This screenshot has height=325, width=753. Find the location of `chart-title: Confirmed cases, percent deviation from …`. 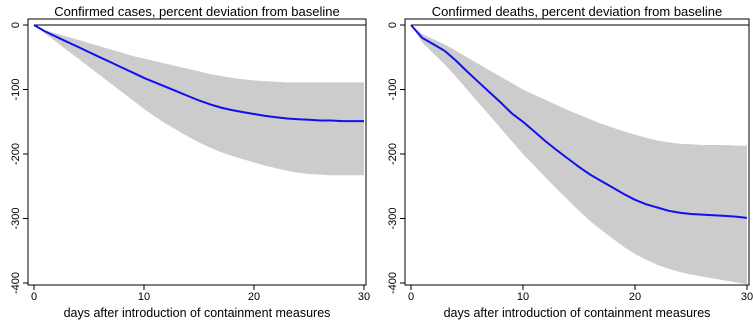

chart-title: Confirmed cases, percent deviation from … is located at coordinates (196, 11).